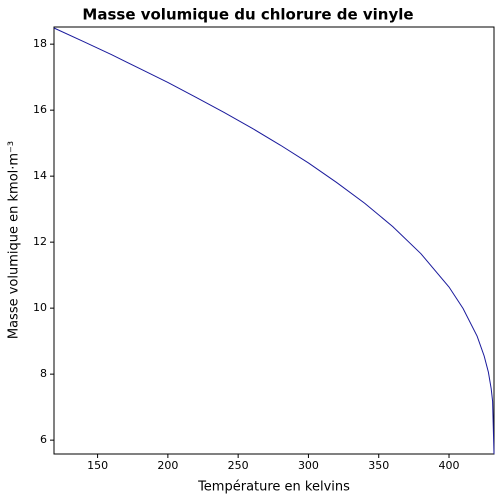 Image resolution: width=500 pixels, height=500 pixels. What do you see at coordinates (167, 465) in the screenshot?
I see `x-tick-label: 200` at bounding box center [167, 465].